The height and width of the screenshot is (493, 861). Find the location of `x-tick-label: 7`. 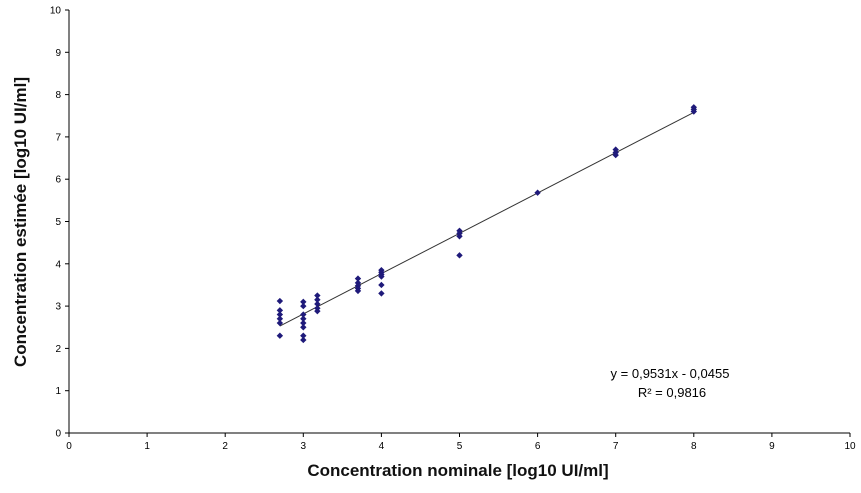

x-tick-label: 7 is located at coordinates (616, 446).